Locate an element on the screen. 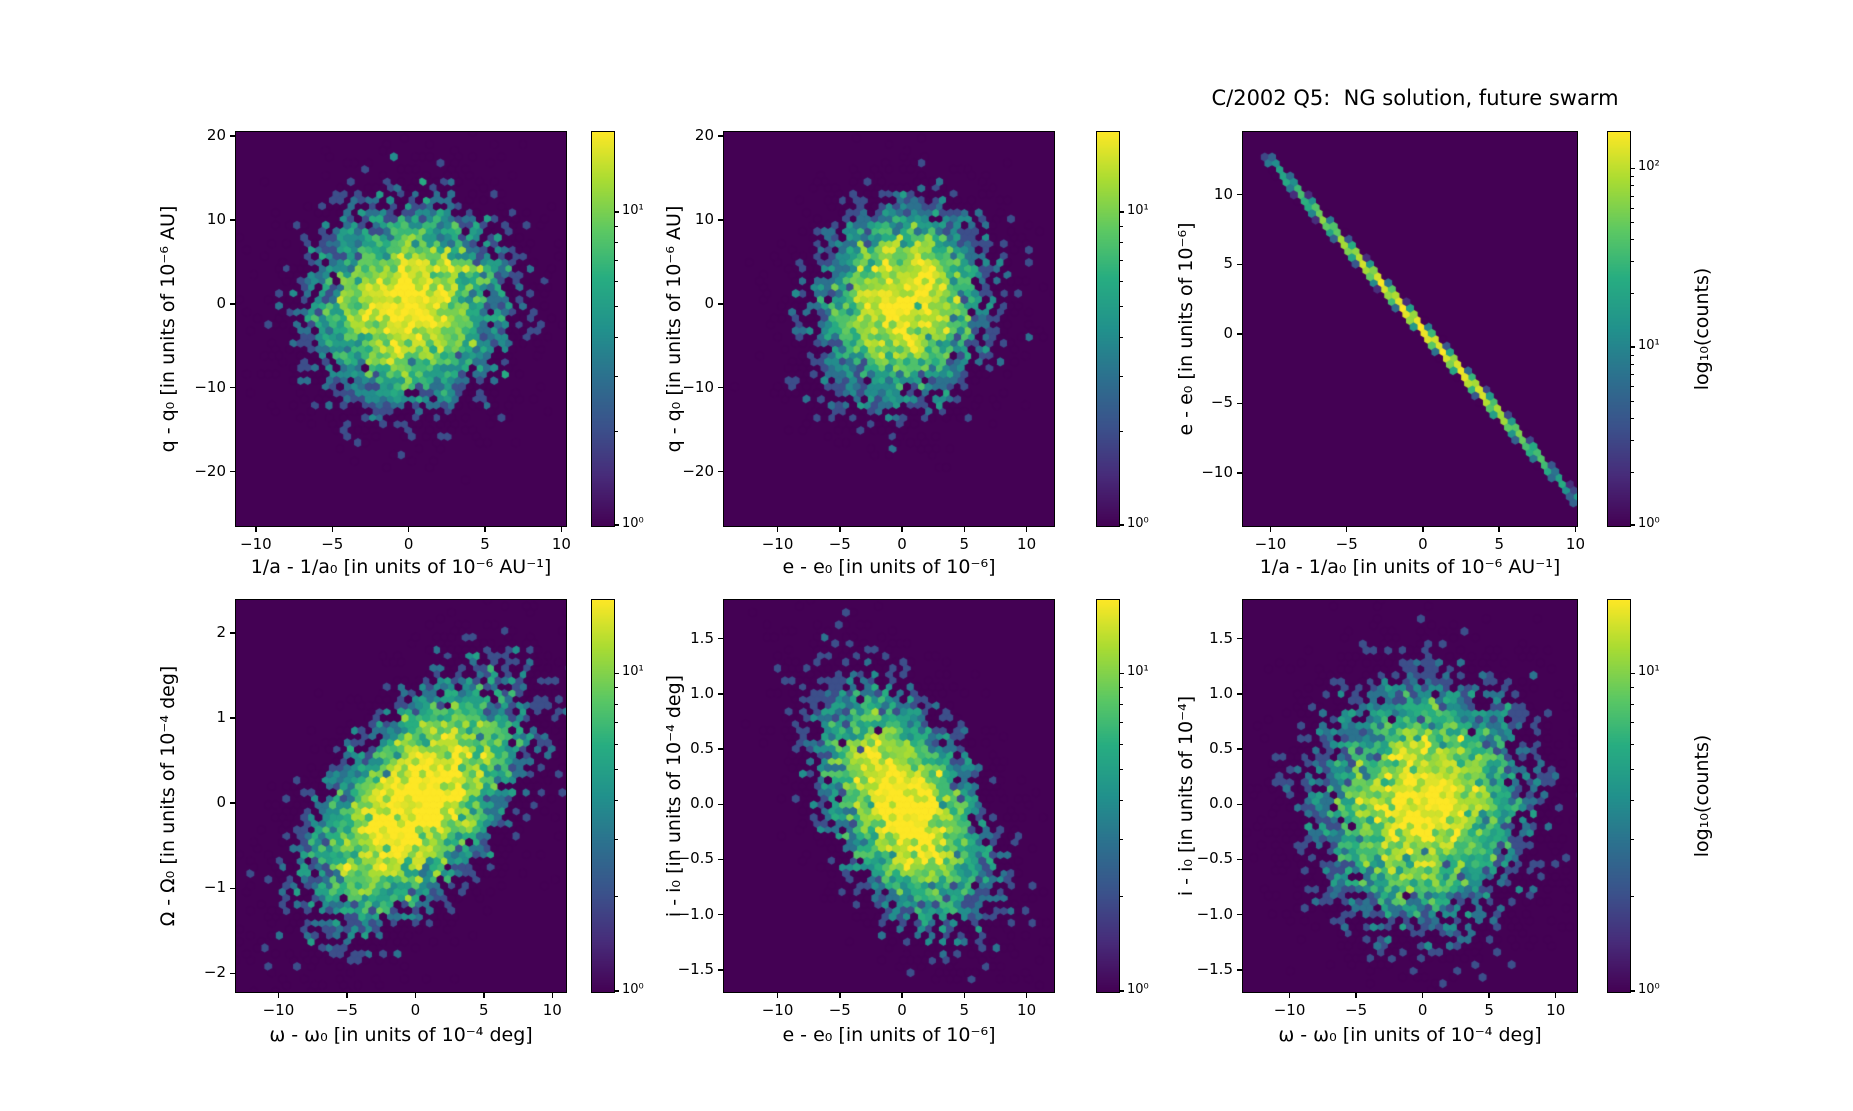  y-tick-label: 10 is located at coordinates (216, 219).